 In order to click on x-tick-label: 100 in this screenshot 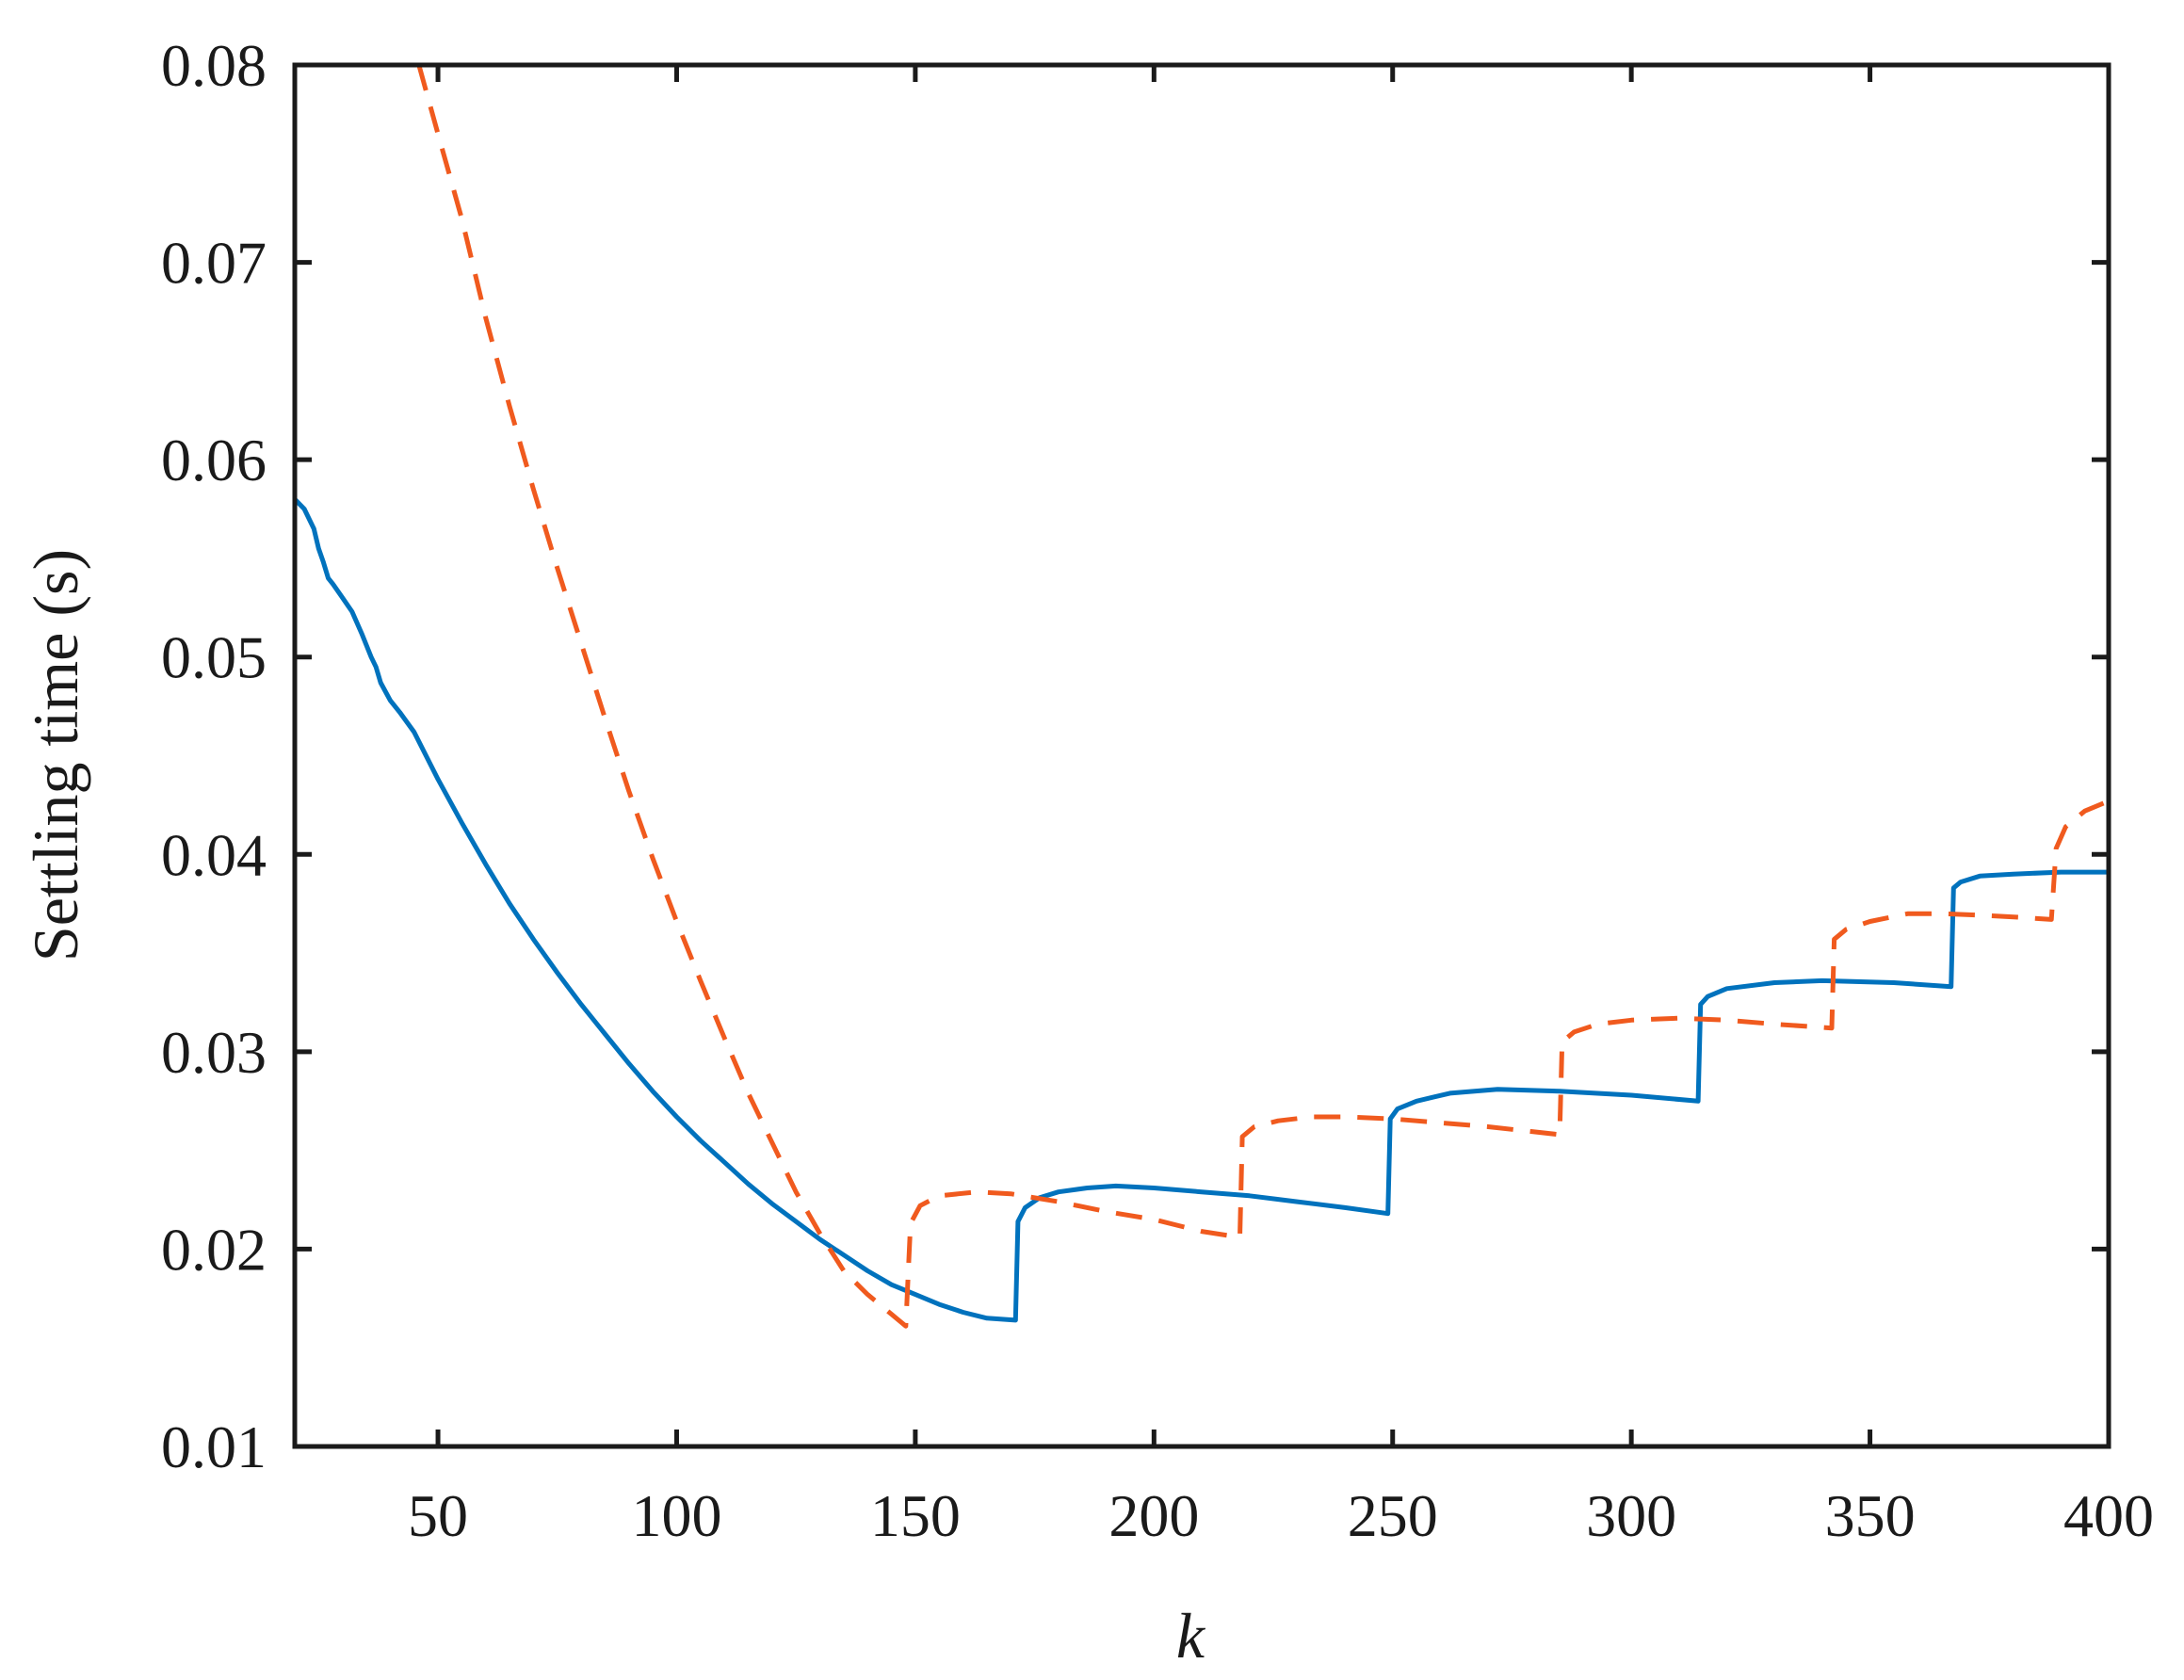, I will do `click(676, 1515)`.